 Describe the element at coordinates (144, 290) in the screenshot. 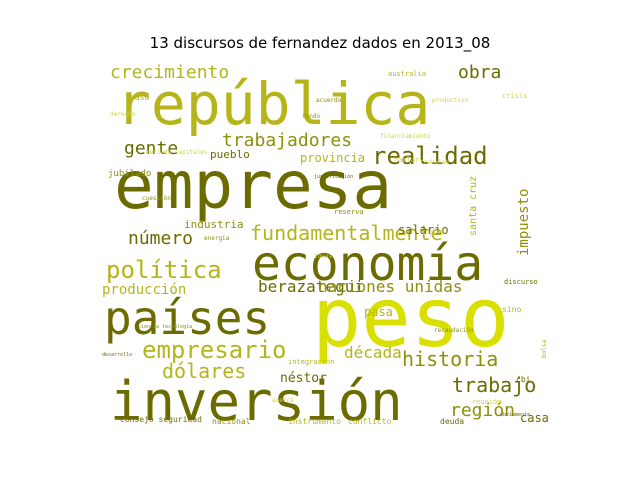

I see `cloud-word: producción` at that location.